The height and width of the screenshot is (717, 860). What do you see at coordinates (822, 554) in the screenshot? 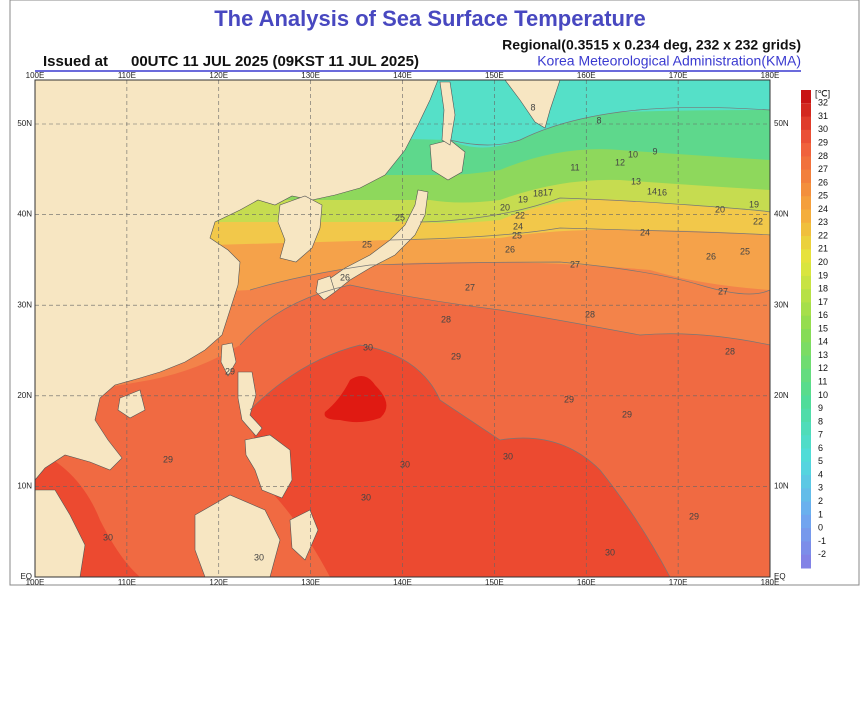
I see `colorbar-tick: -2` at bounding box center [822, 554].